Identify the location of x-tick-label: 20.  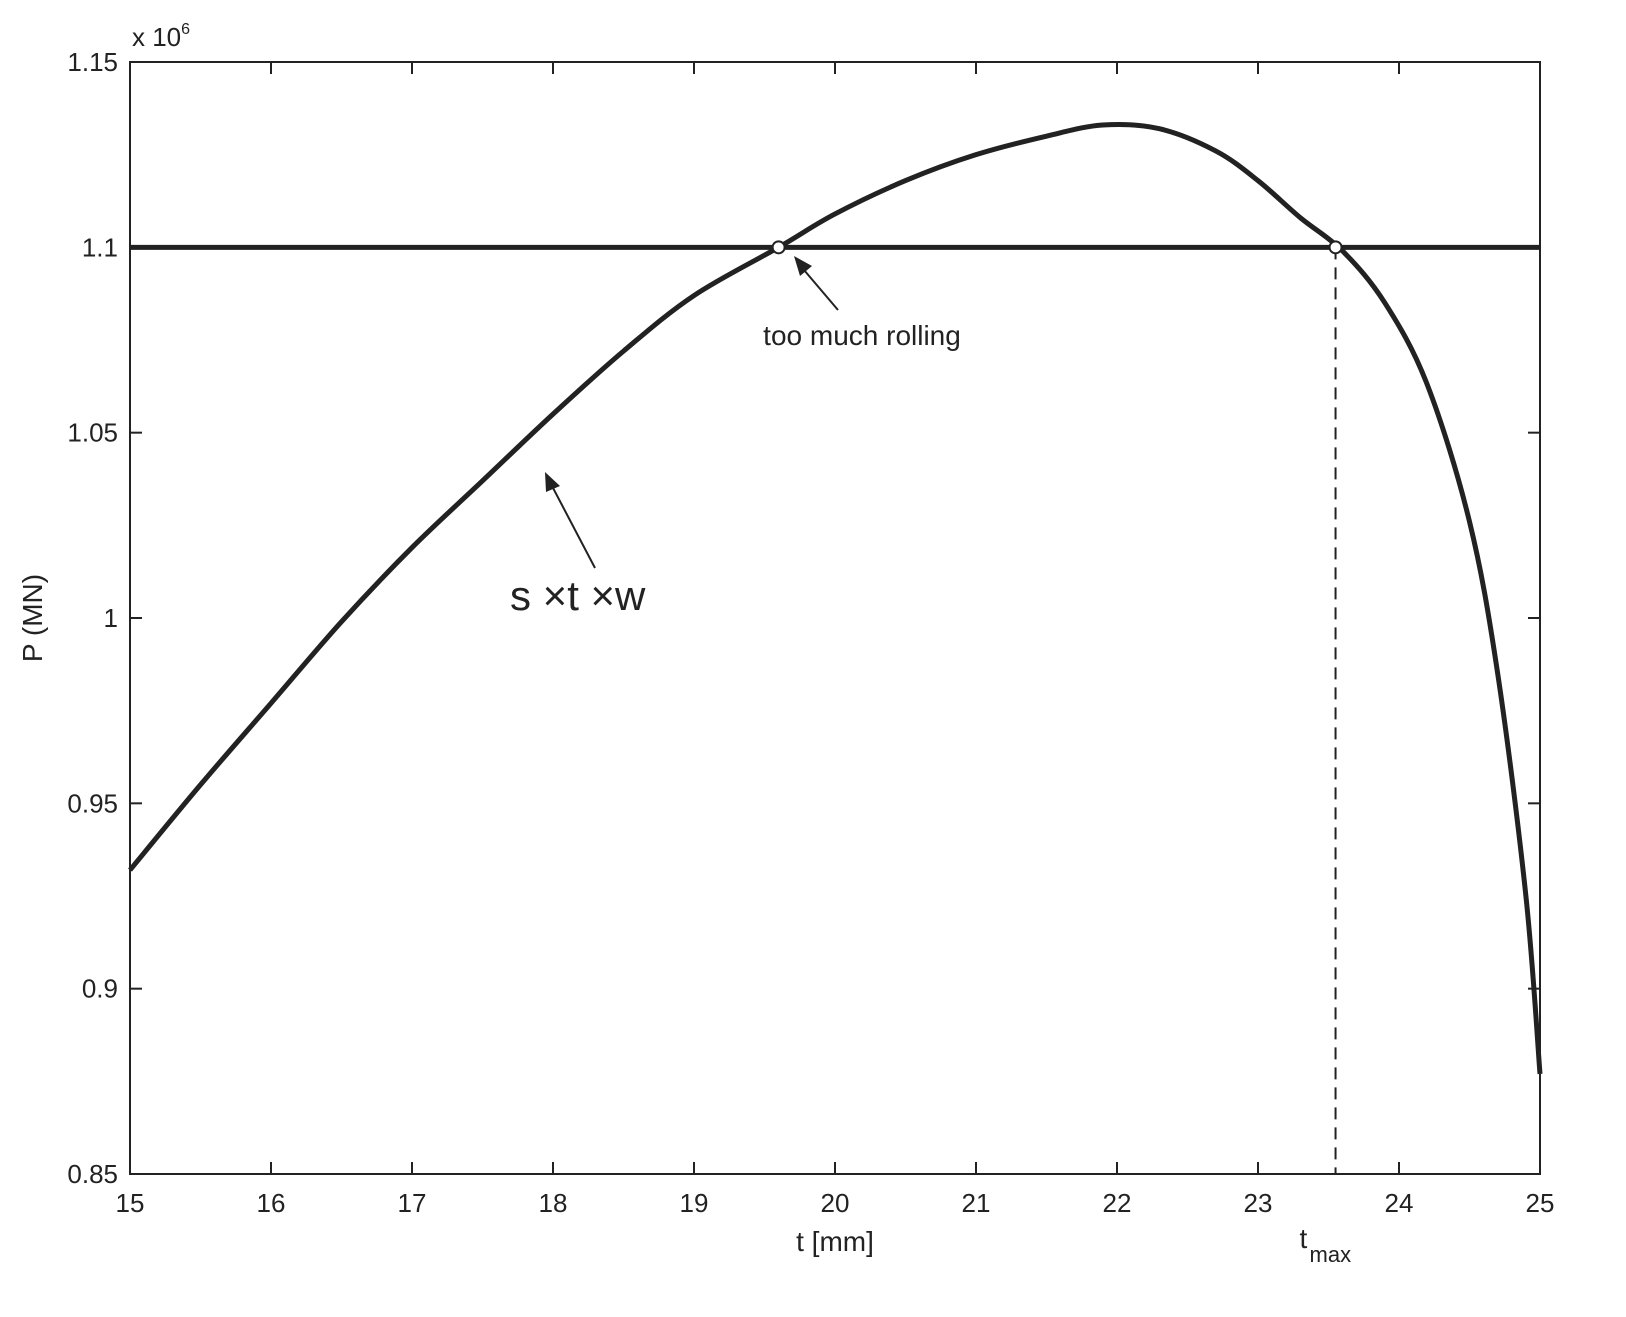
(835, 1203).